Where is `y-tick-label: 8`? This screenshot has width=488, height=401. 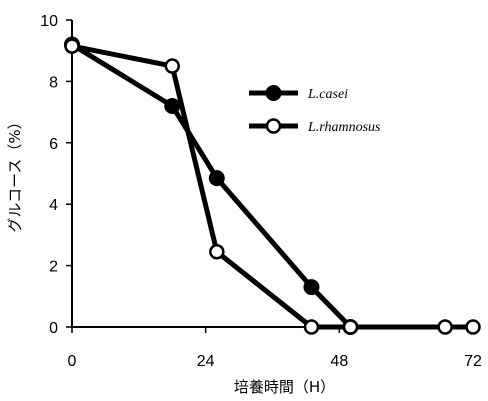
y-tick-label: 8 is located at coordinates (53, 82).